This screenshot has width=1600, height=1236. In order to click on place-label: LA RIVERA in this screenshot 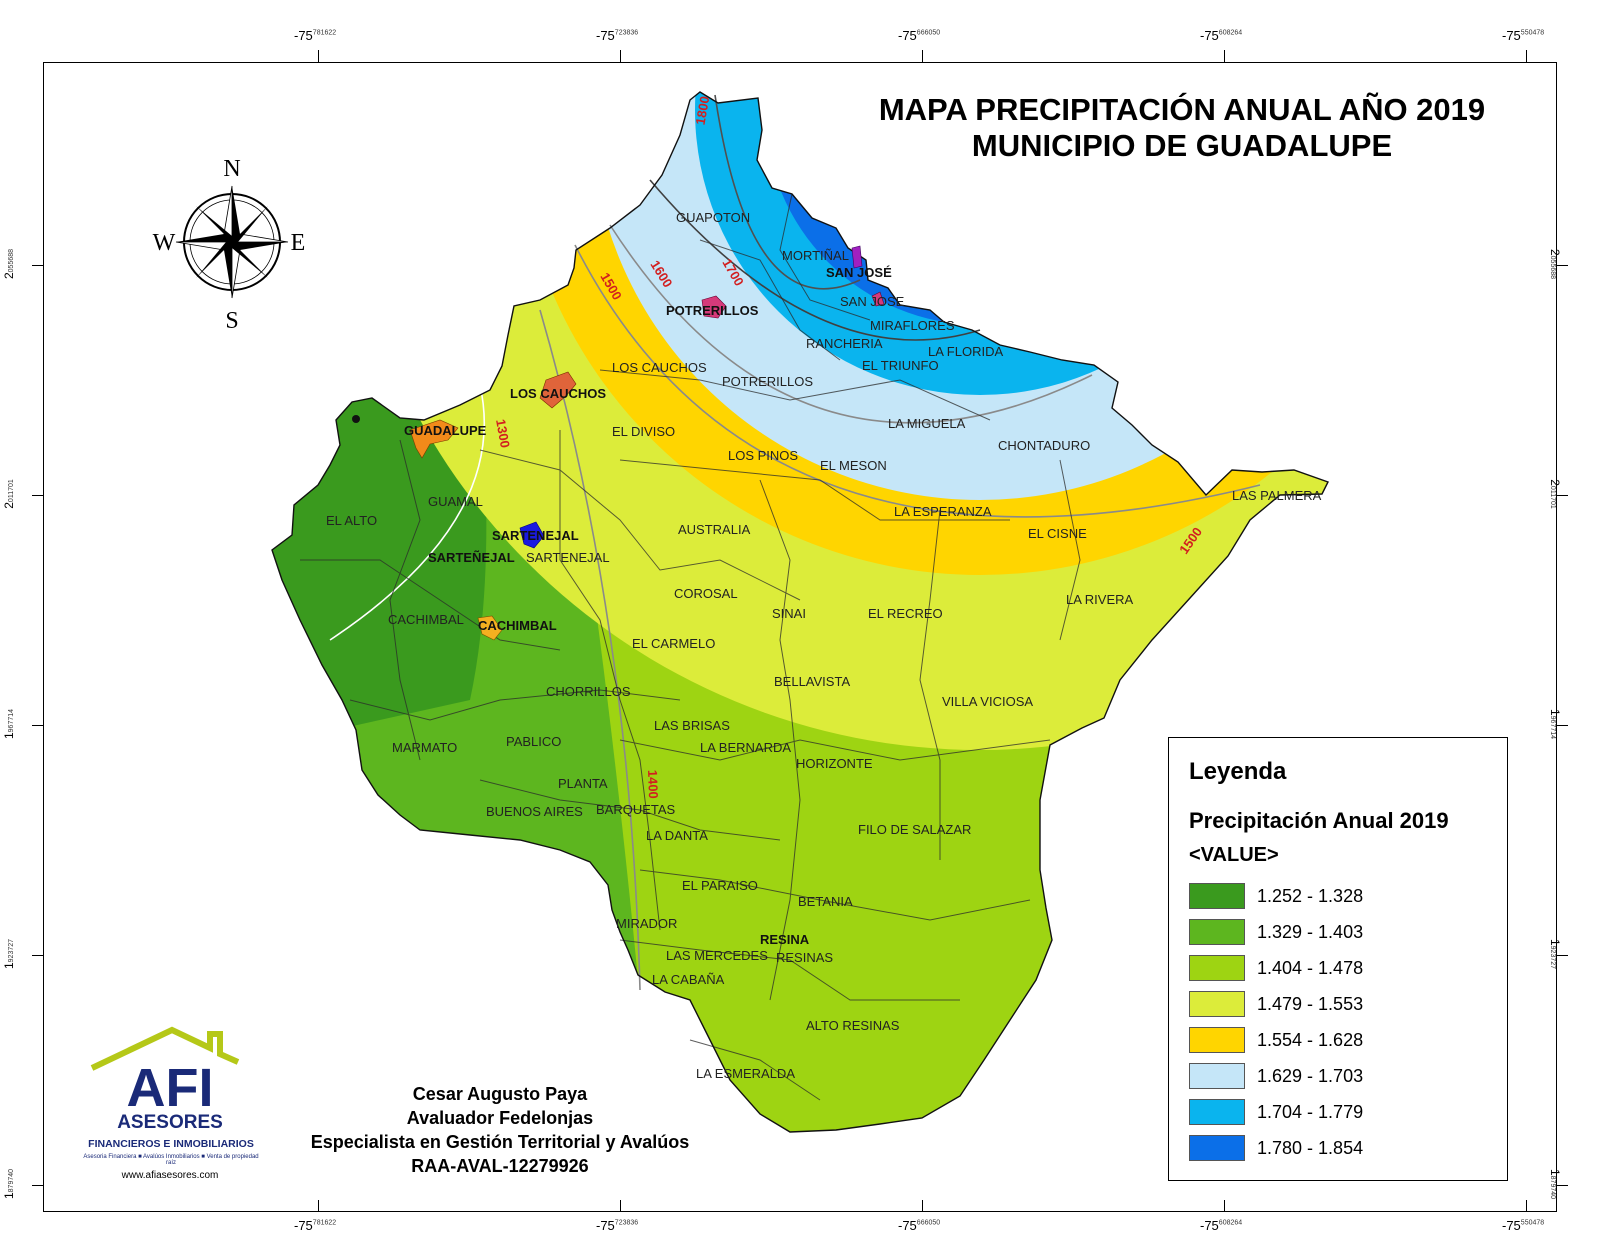, I will do `click(1100, 599)`.